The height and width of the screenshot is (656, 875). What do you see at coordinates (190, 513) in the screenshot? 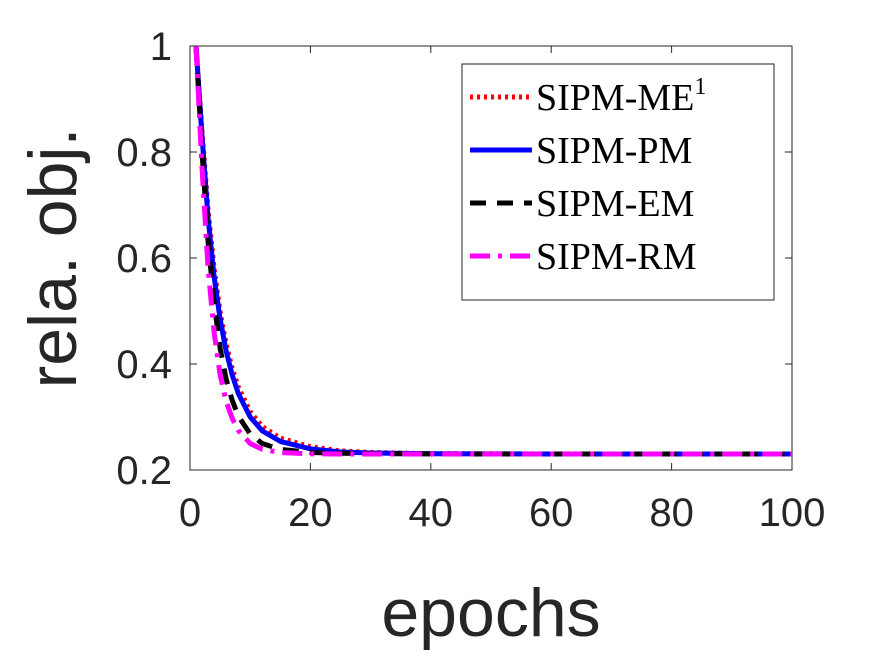
I see `x-tick-label: 0` at bounding box center [190, 513].